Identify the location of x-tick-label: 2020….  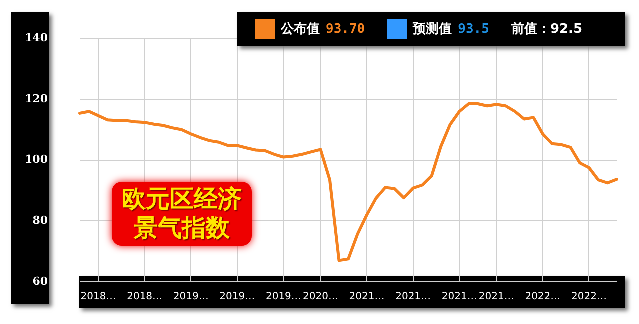
(320, 297).